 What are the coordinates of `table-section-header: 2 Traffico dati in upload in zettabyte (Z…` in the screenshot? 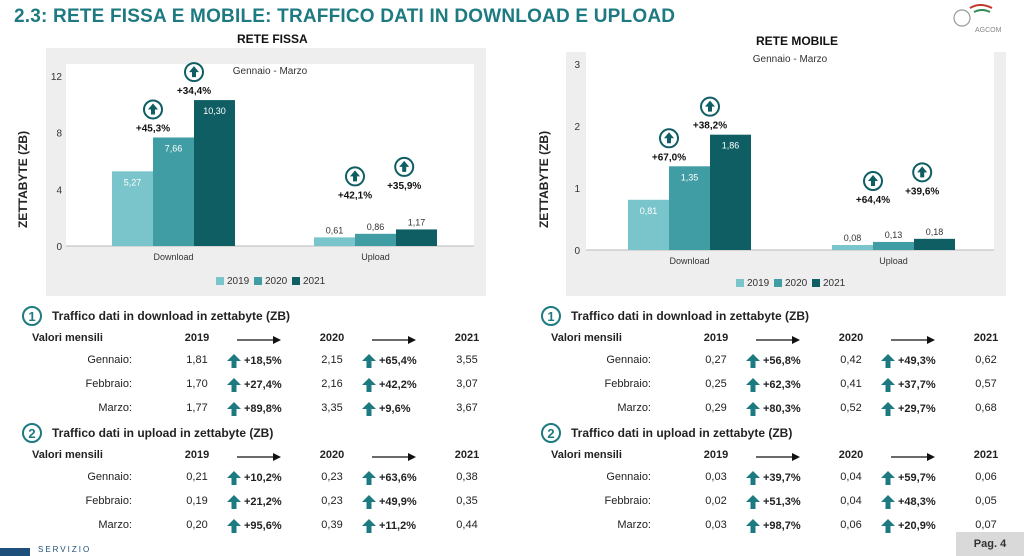 It's located at (147, 433).